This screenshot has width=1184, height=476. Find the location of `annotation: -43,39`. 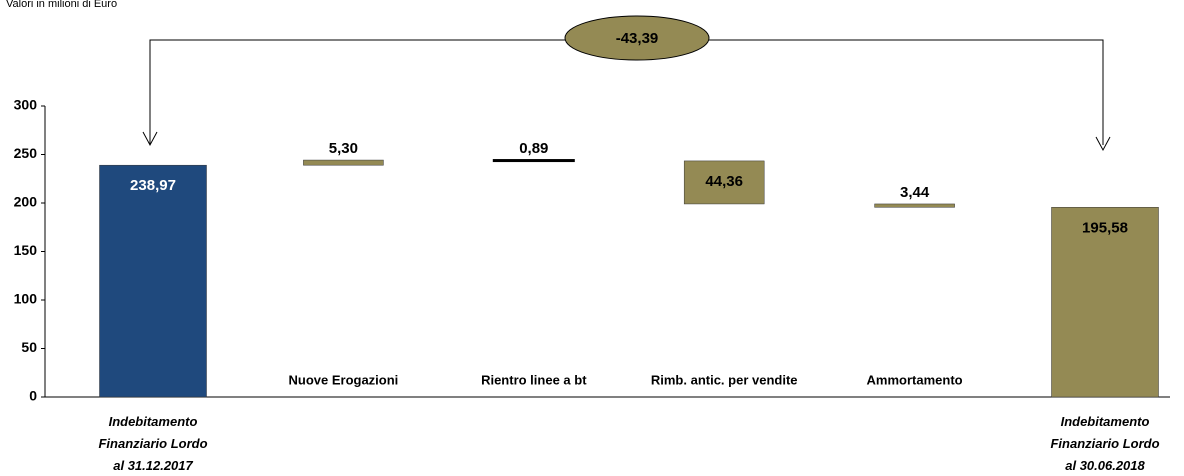

annotation: -43,39 is located at coordinates (637, 38).